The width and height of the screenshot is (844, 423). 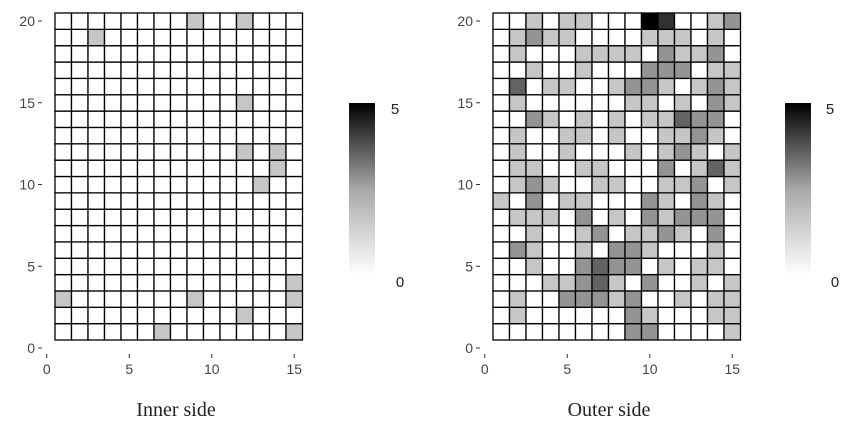 What do you see at coordinates (27, 21) in the screenshot?
I see `y-tick-label: 20` at bounding box center [27, 21].